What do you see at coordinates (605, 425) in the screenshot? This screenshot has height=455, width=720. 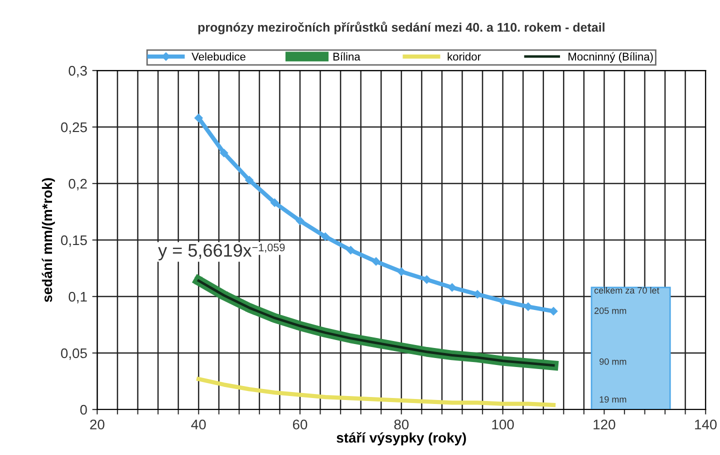 I see `x-tick-label: 120` at bounding box center [605, 425].